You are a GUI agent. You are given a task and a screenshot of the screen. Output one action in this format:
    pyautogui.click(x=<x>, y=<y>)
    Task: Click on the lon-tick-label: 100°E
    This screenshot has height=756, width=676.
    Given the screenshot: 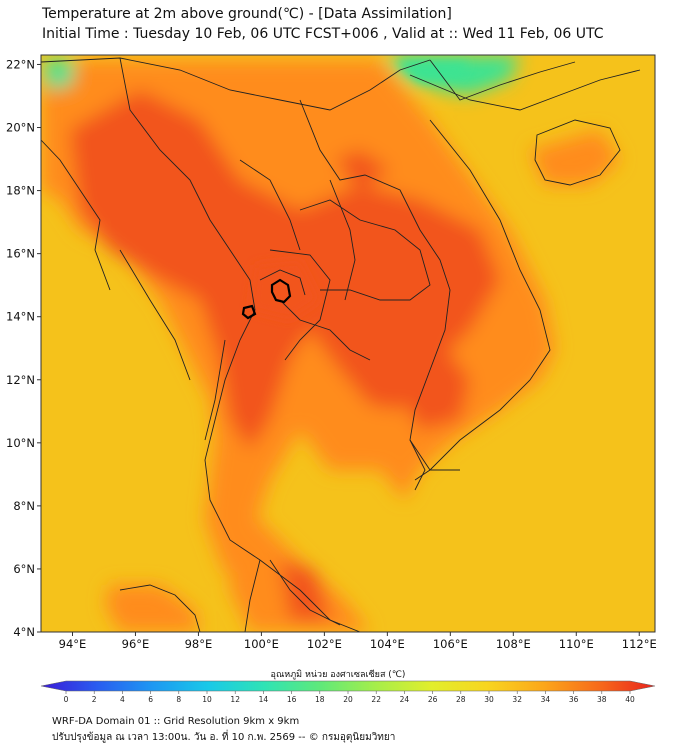 What is the action you would take?
    pyautogui.click(x=261, y=644)
    